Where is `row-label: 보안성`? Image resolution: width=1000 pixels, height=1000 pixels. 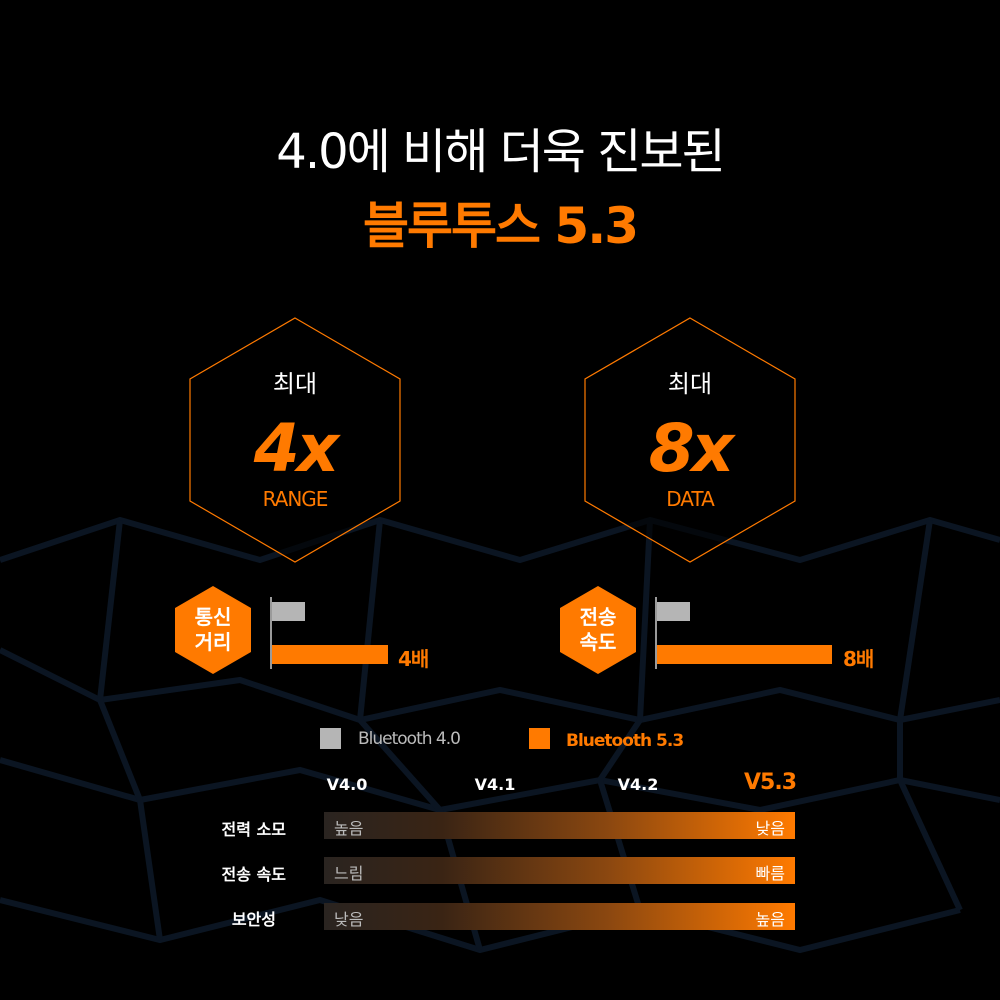 row-label: 보안성 is located at coordinates (253, 919).